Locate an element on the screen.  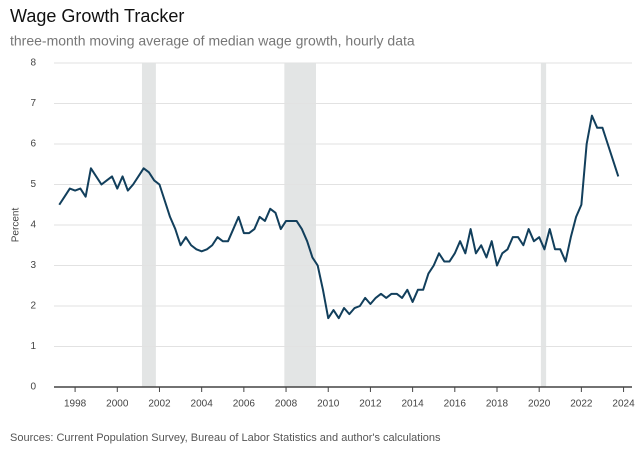
x-tick-label: 2014 is located at coordinates (412, 404).